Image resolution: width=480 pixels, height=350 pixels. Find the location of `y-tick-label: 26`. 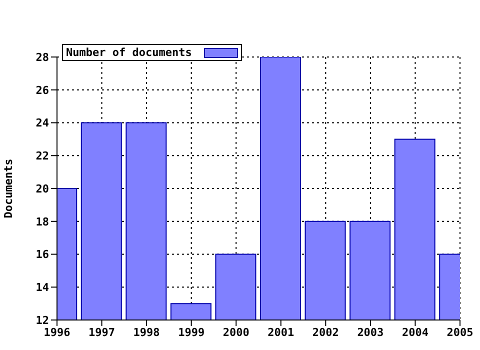

y-tick-label: 26 is located at coordinates (43, 90).